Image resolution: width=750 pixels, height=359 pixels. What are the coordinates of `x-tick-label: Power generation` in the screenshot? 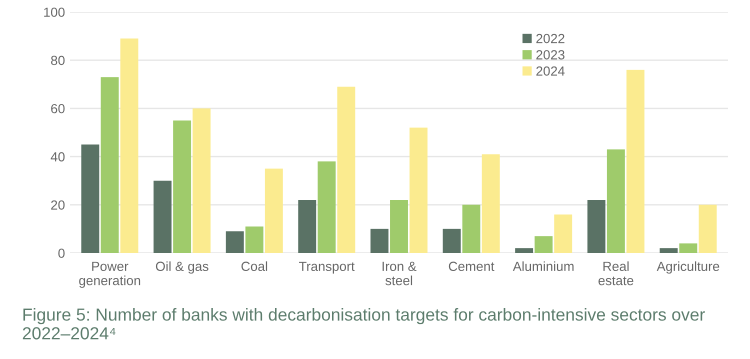 It's located at (109, 275).